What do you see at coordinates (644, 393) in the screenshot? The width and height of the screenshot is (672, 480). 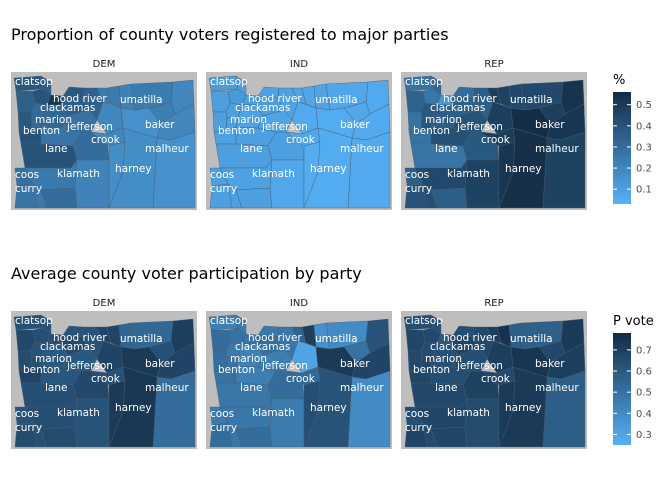 I see `legend-tick-label: 0.5` at bounding box center [644, 393].